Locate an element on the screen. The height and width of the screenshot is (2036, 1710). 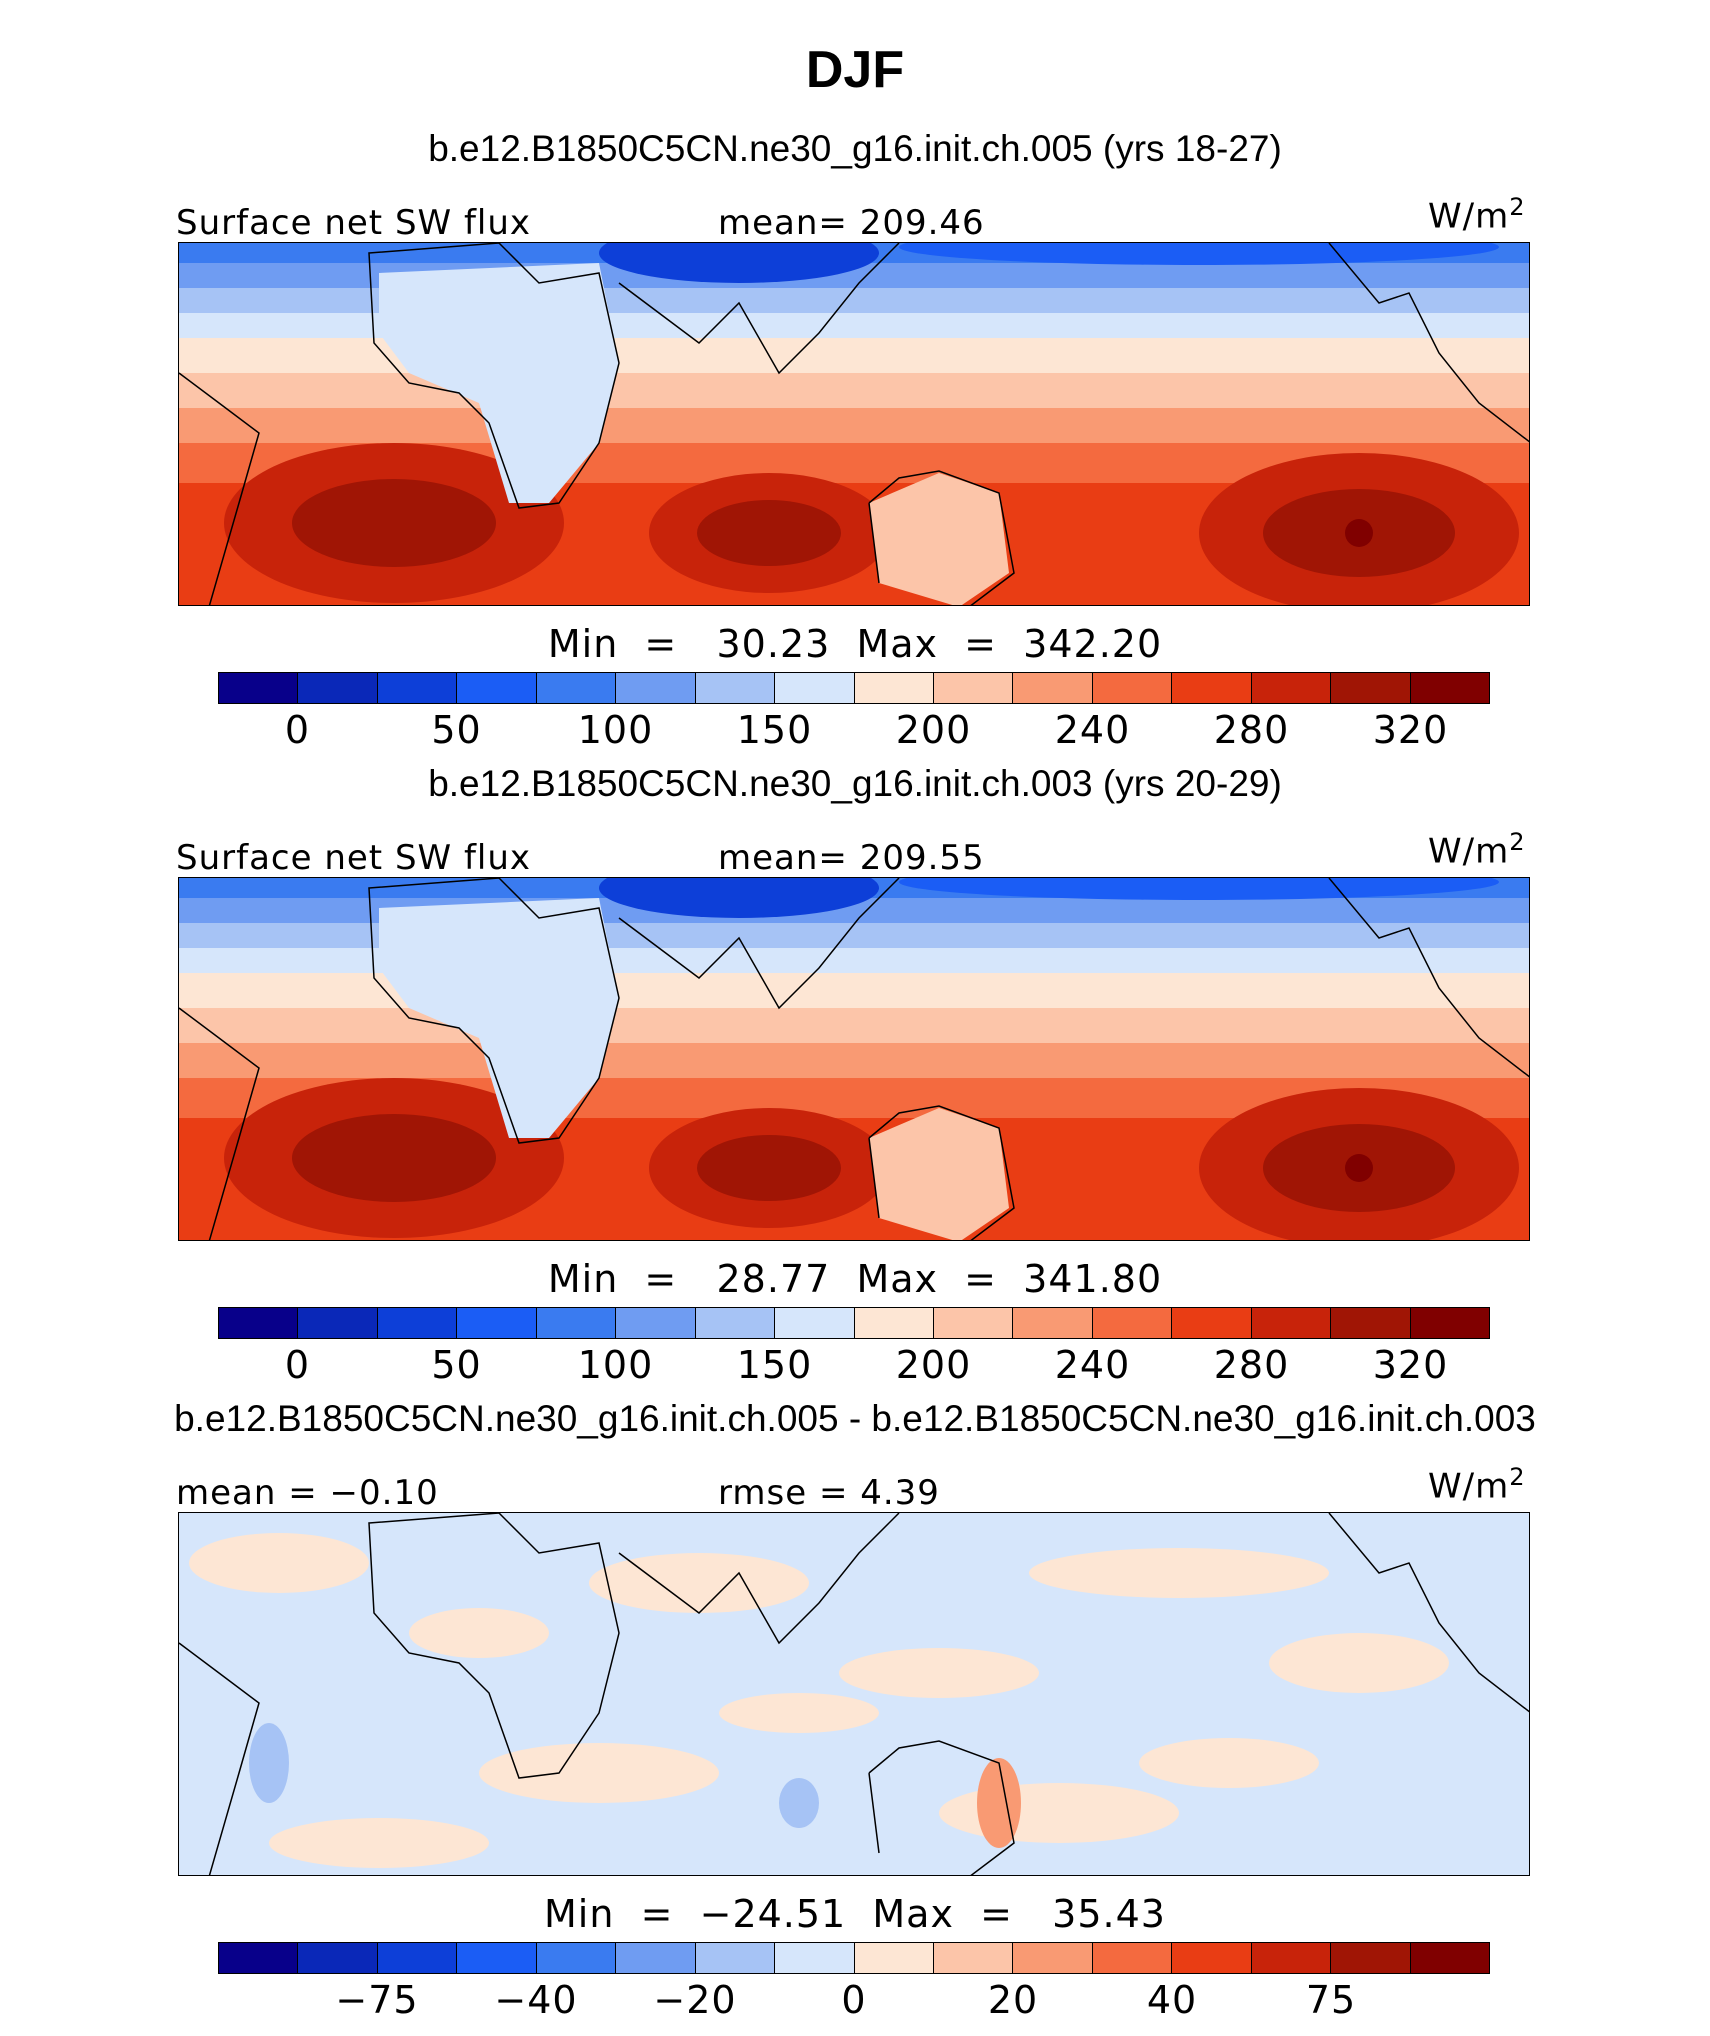
panel-2-variable-label: Surface net SW flux is located at coordinates (354, 858).